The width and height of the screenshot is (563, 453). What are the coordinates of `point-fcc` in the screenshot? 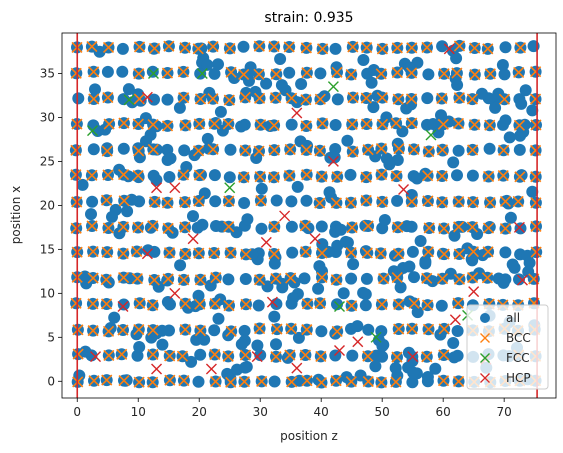 It's located at (129, 100).